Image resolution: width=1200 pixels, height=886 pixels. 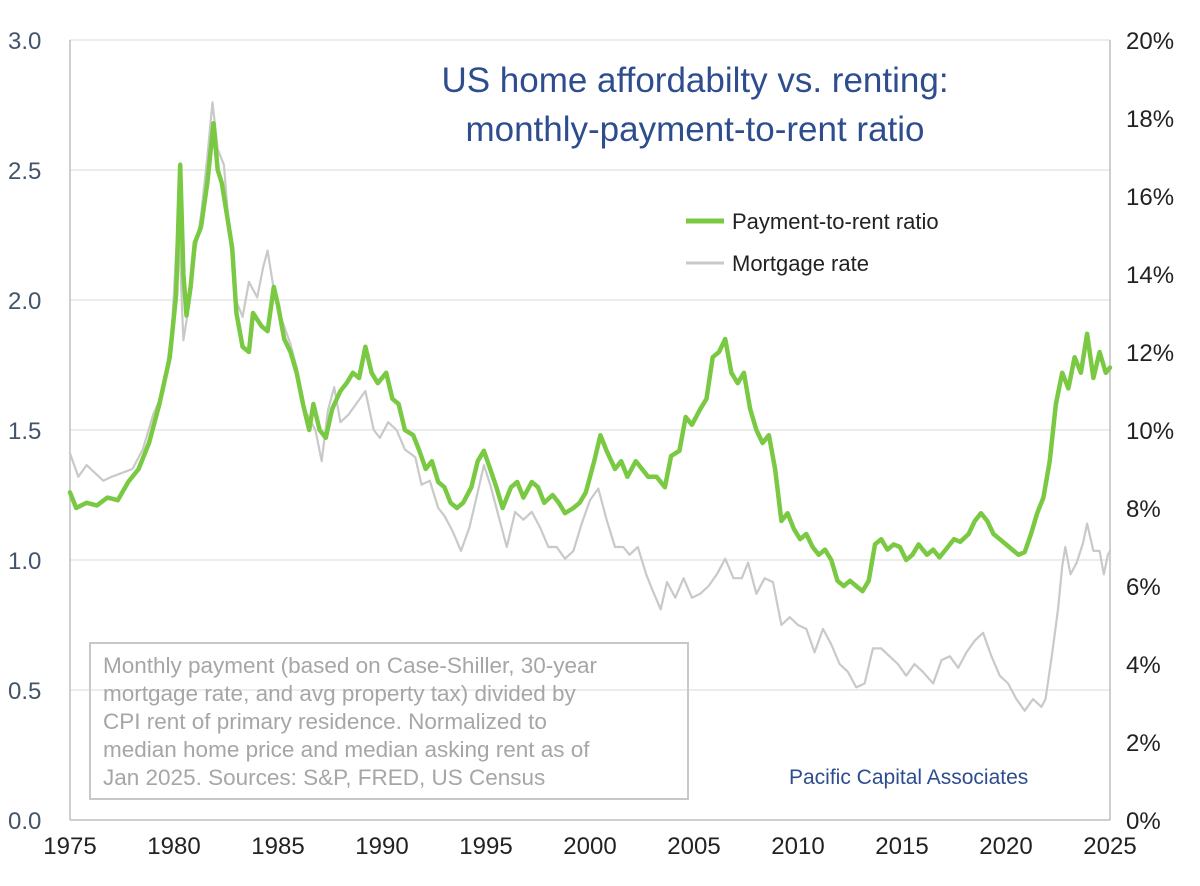 What do you see at coordinates (1143, 743) in the screenshot?
I see `right-axis-tick-label: 2%` at bounding box center [1143, 743].